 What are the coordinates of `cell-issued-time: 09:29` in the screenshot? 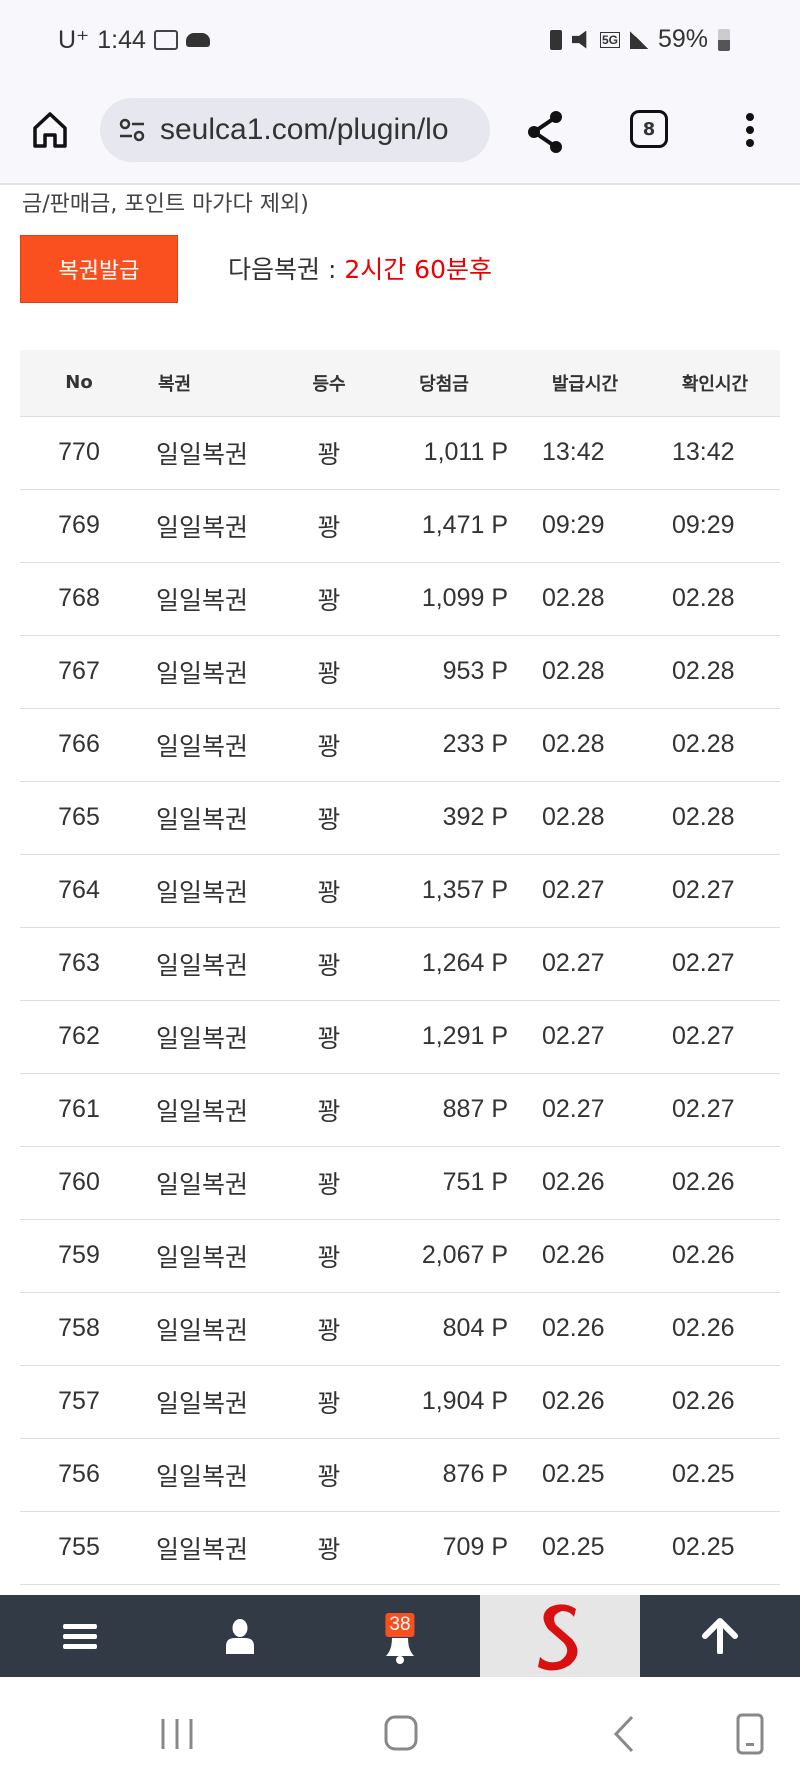 It's located at (585, 526).